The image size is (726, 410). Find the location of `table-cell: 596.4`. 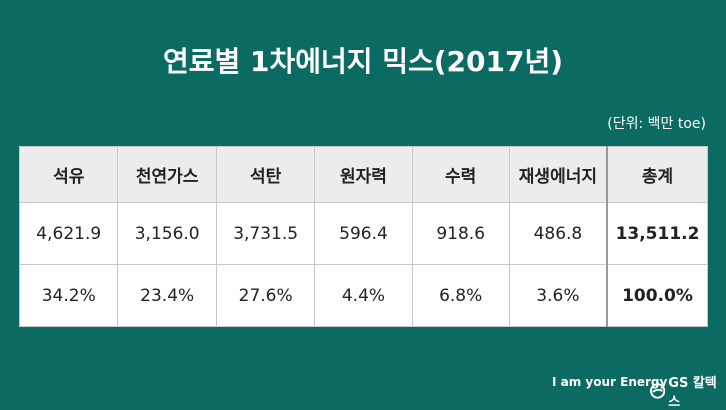

table-cell: 596.4 is located at coordinates (363, 233).